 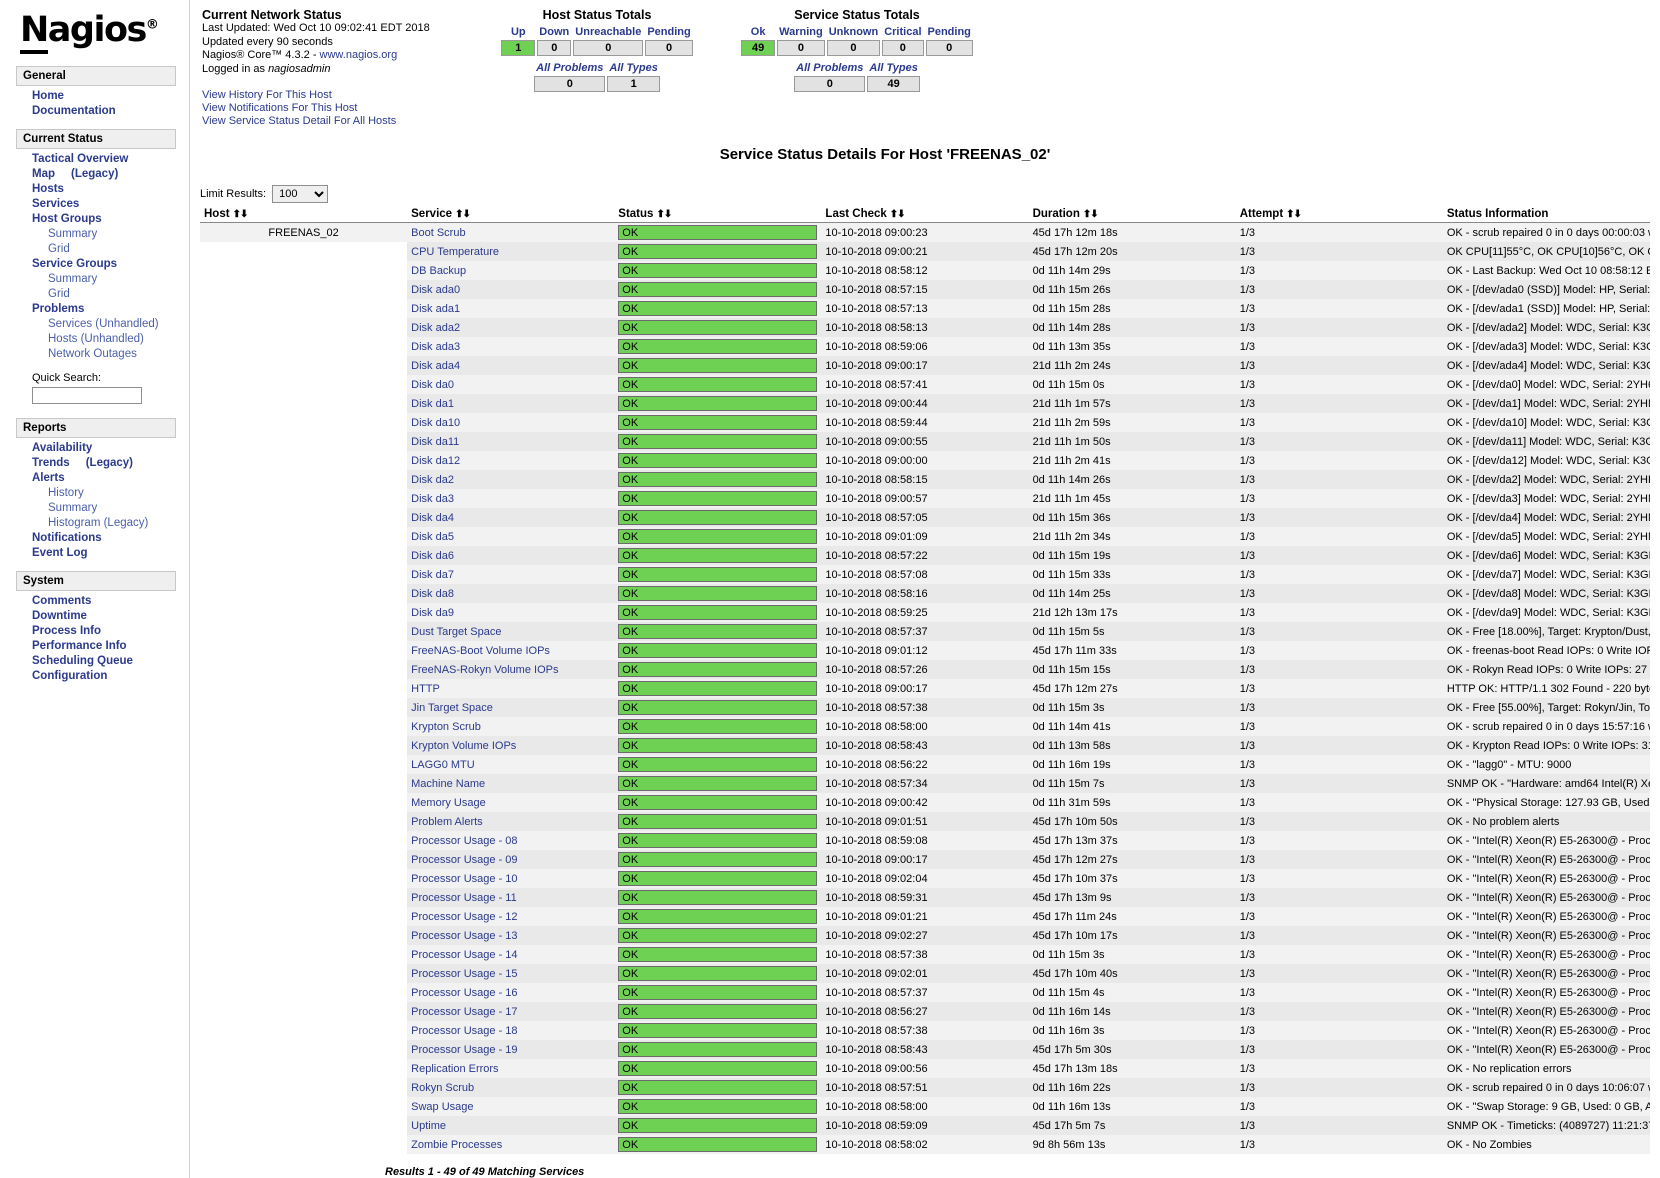 I want to click on service-link: Disk ada1, so click(x=436, y=308).